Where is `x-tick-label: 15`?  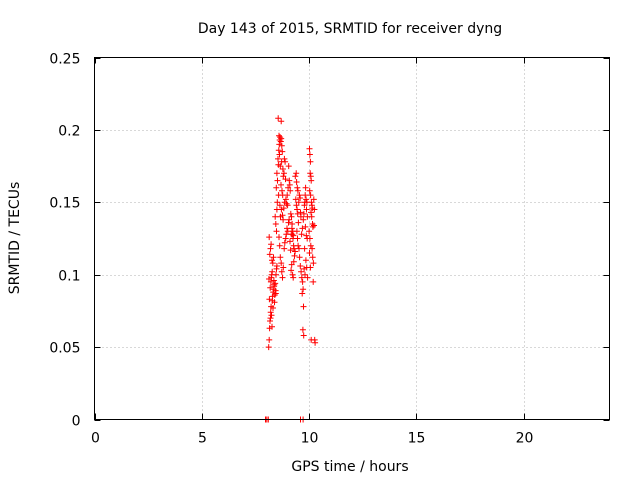
x-tick-label: 15 is located at coordinates (417, 439).